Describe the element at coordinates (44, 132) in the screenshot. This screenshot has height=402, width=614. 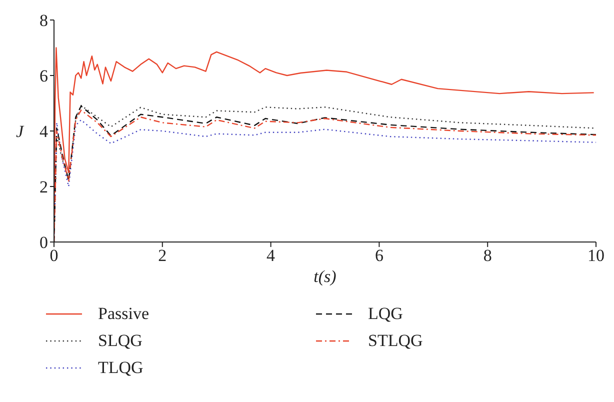
I see `y-tick-label: 4` at that location.